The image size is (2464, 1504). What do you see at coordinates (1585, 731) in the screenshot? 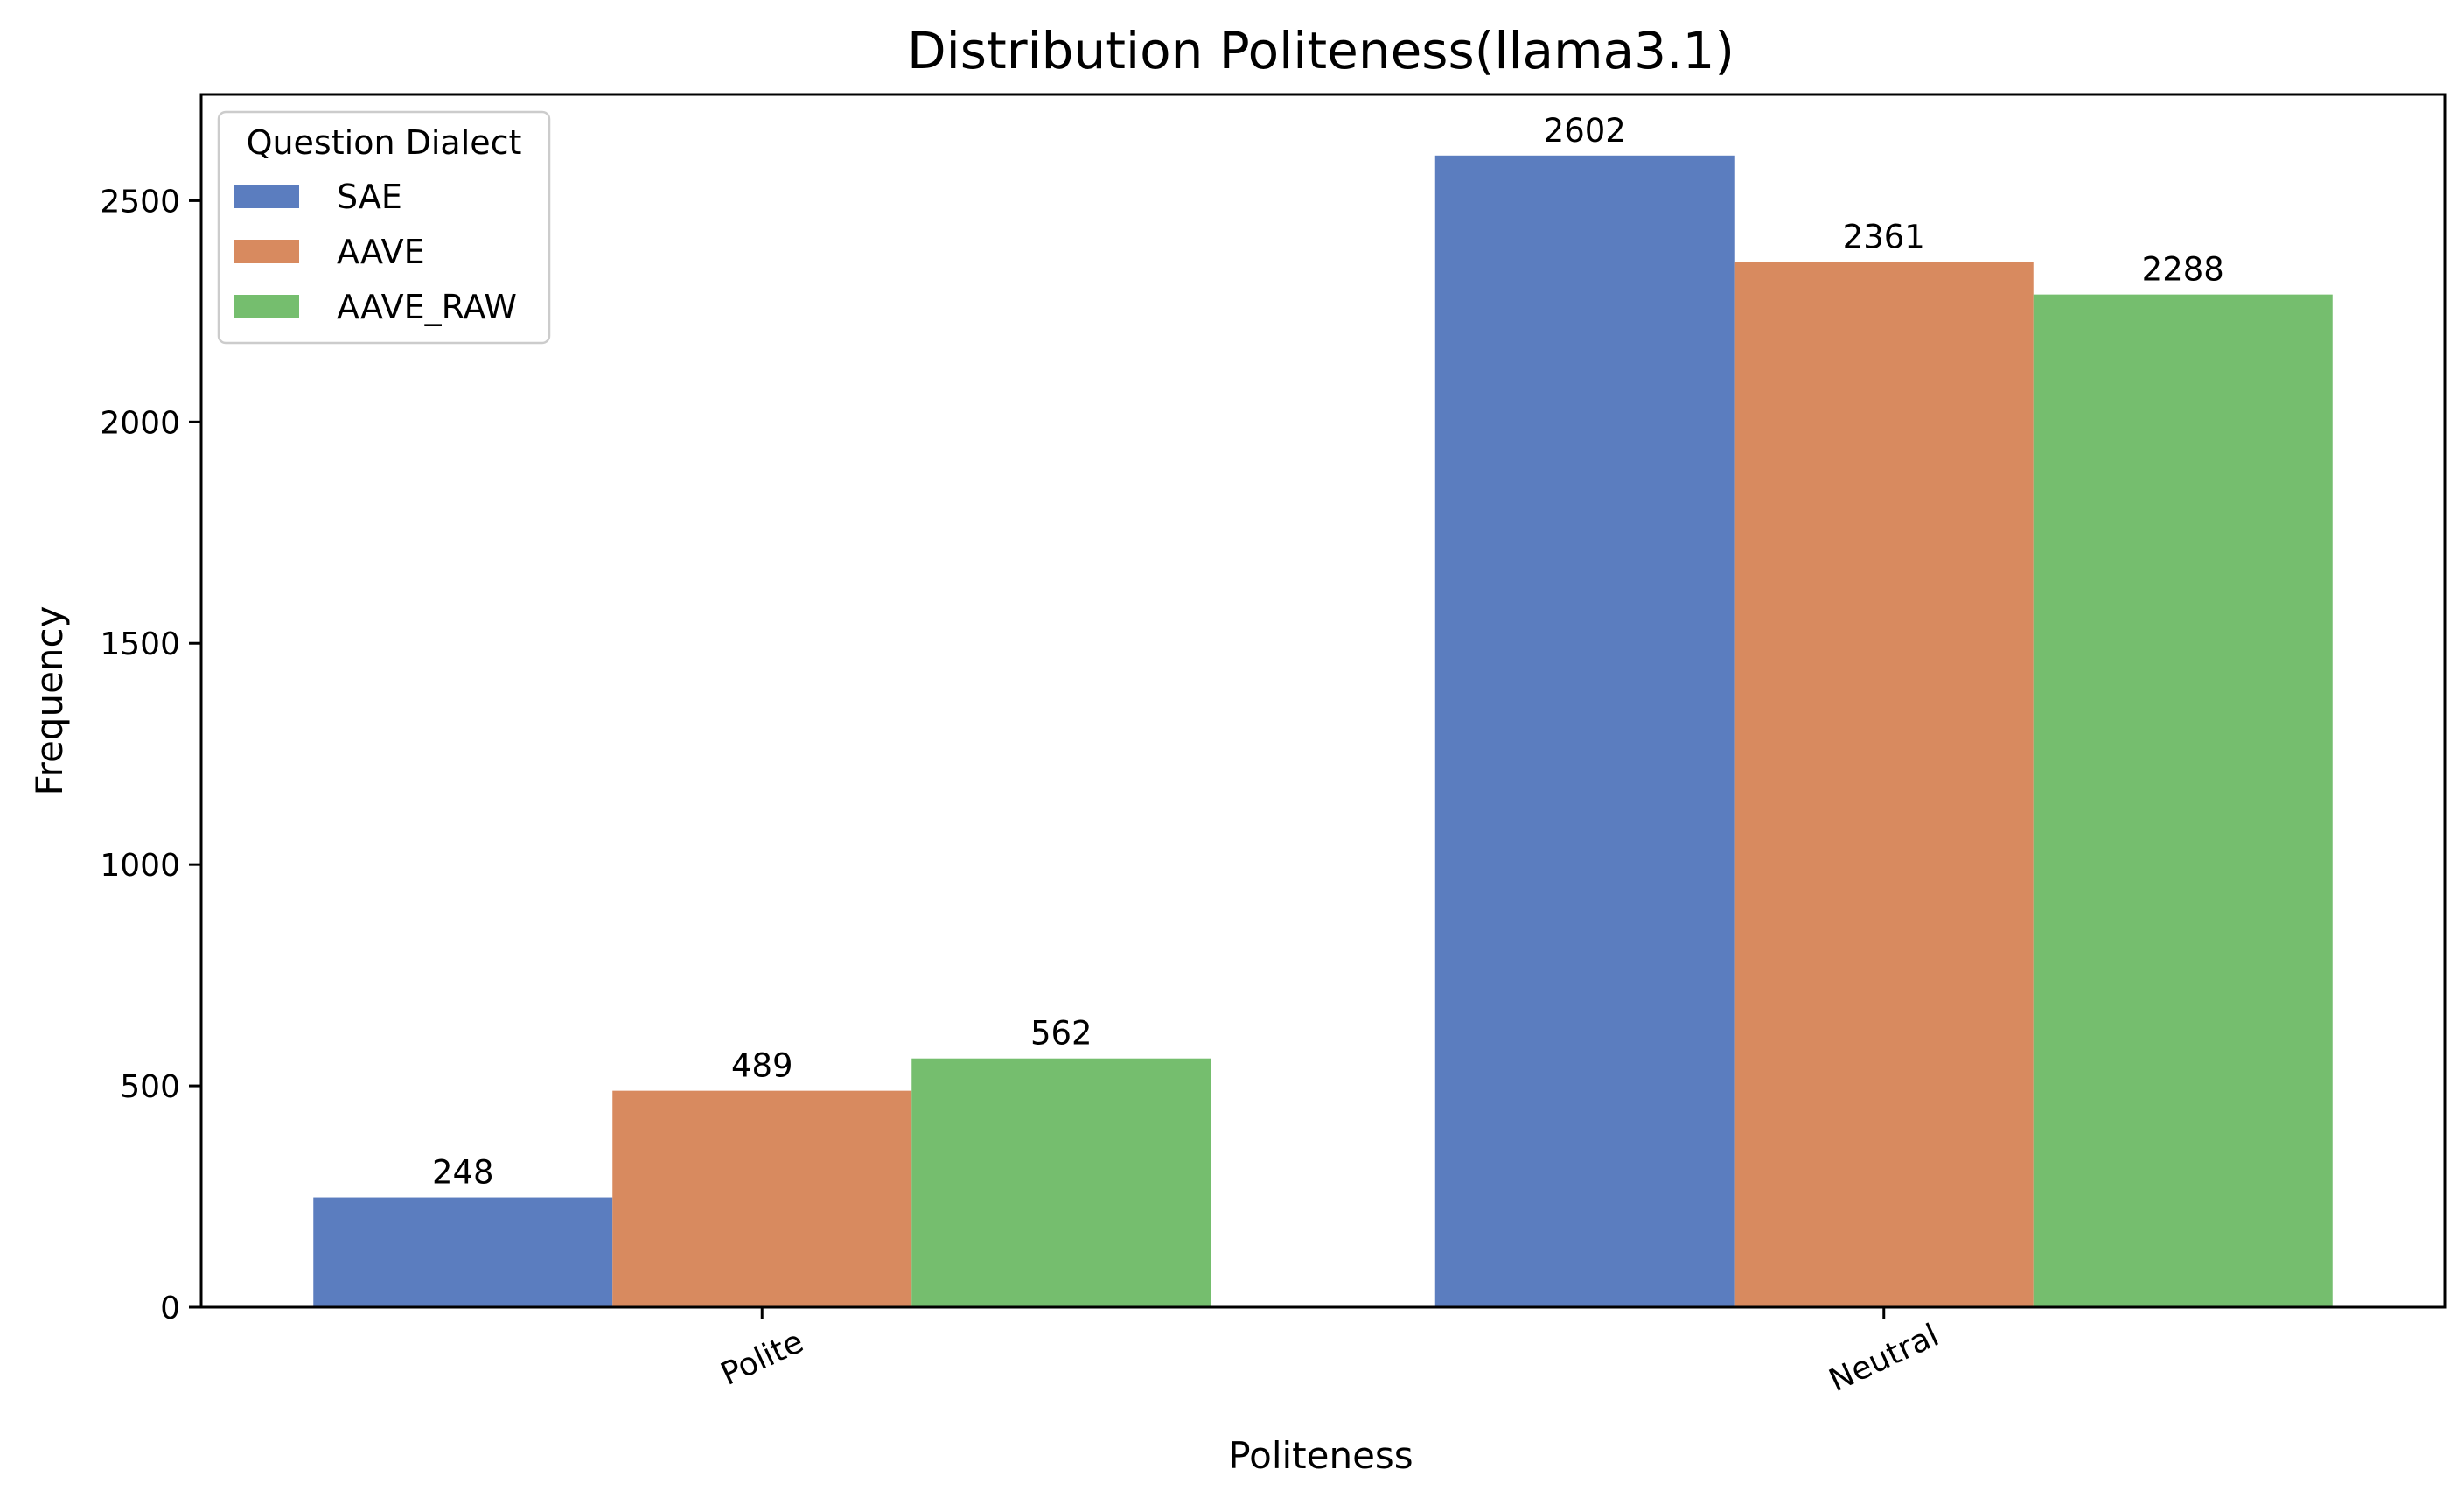
I see `bar-sae-neutral` at bounding box center [1585, 731].